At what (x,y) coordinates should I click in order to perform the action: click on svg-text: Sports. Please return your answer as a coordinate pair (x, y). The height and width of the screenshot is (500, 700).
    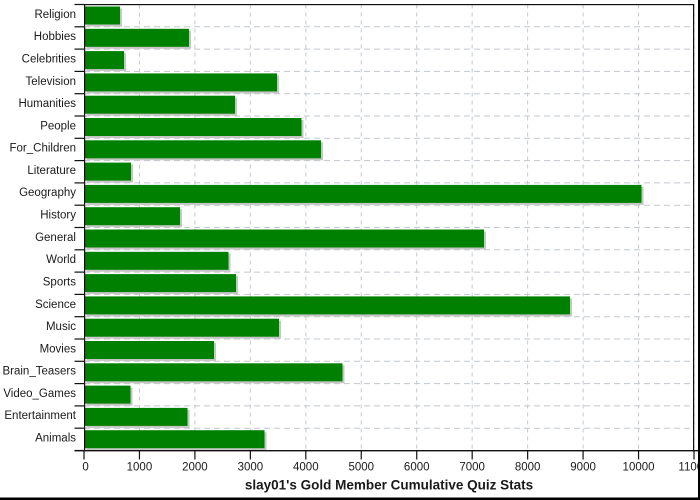
    Looking at the image, I should click on (59, 282).